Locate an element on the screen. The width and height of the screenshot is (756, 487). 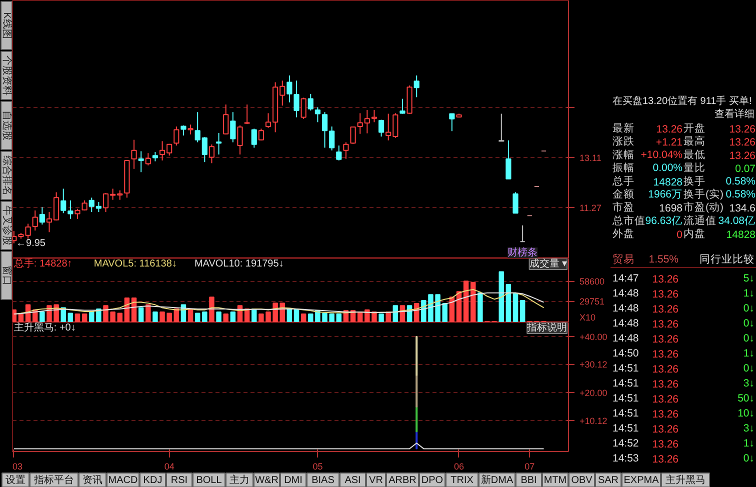
text: 96.63亿 is located at coordinates (664, 220).